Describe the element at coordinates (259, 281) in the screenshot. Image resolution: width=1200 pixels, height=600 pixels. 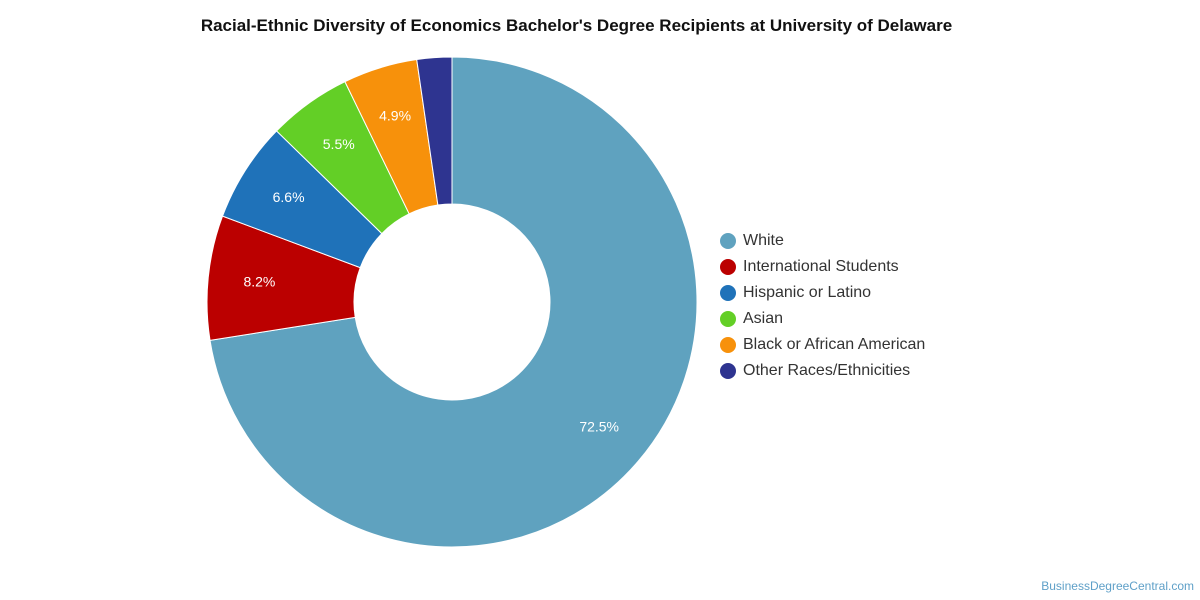
I see `slice-label: 8.2%` at that location.